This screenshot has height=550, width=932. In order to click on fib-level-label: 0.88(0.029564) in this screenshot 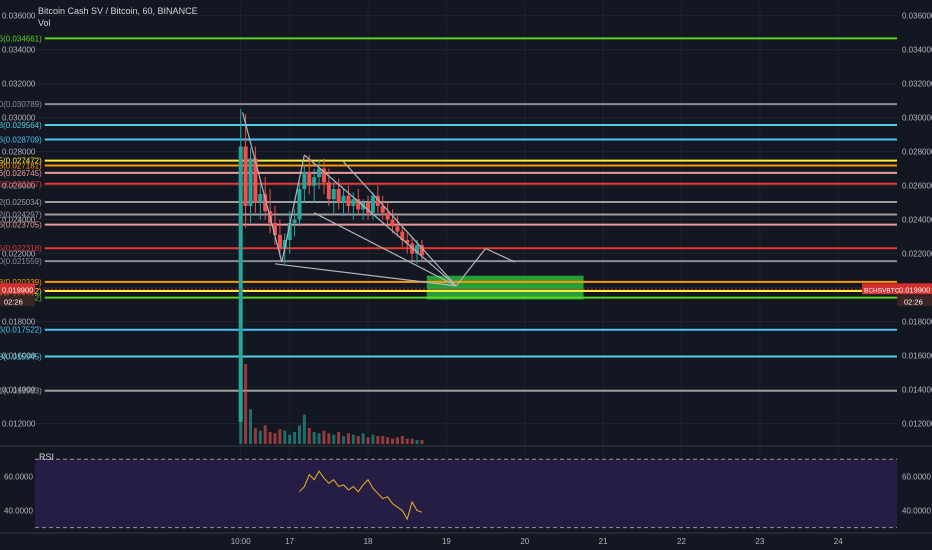, I will do `click(21, 125)`.